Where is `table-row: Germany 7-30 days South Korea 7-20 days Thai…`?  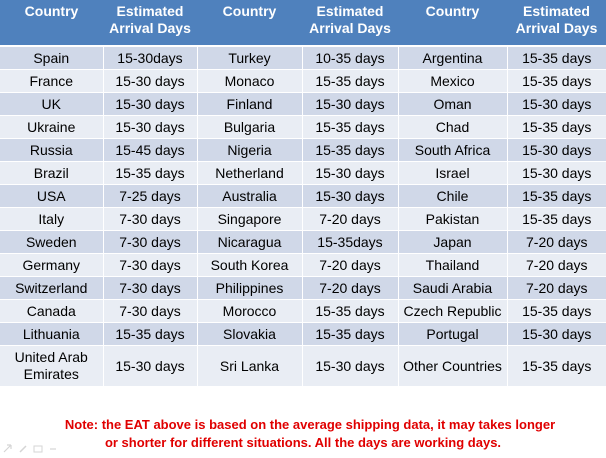
table-row: Germany 7-30 days South Korea 7-20 days Thai… is located at coordinates (303, 265).